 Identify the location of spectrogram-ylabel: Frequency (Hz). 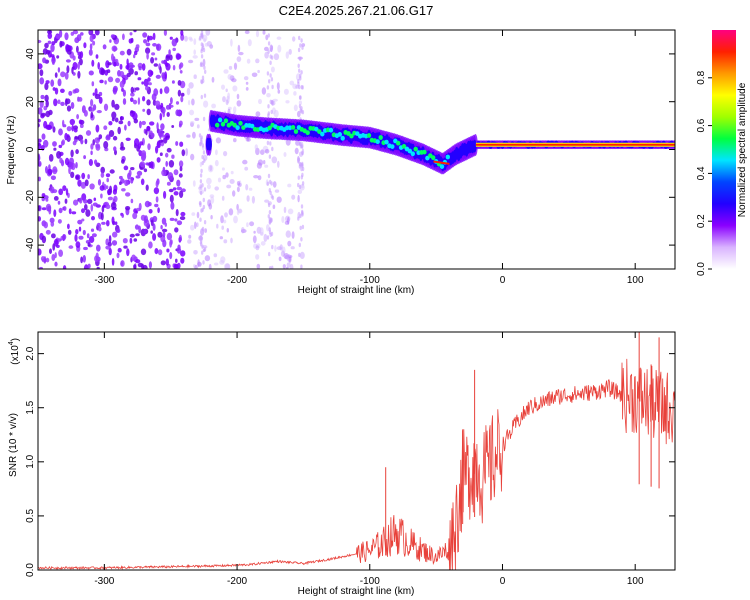
(11, 150).